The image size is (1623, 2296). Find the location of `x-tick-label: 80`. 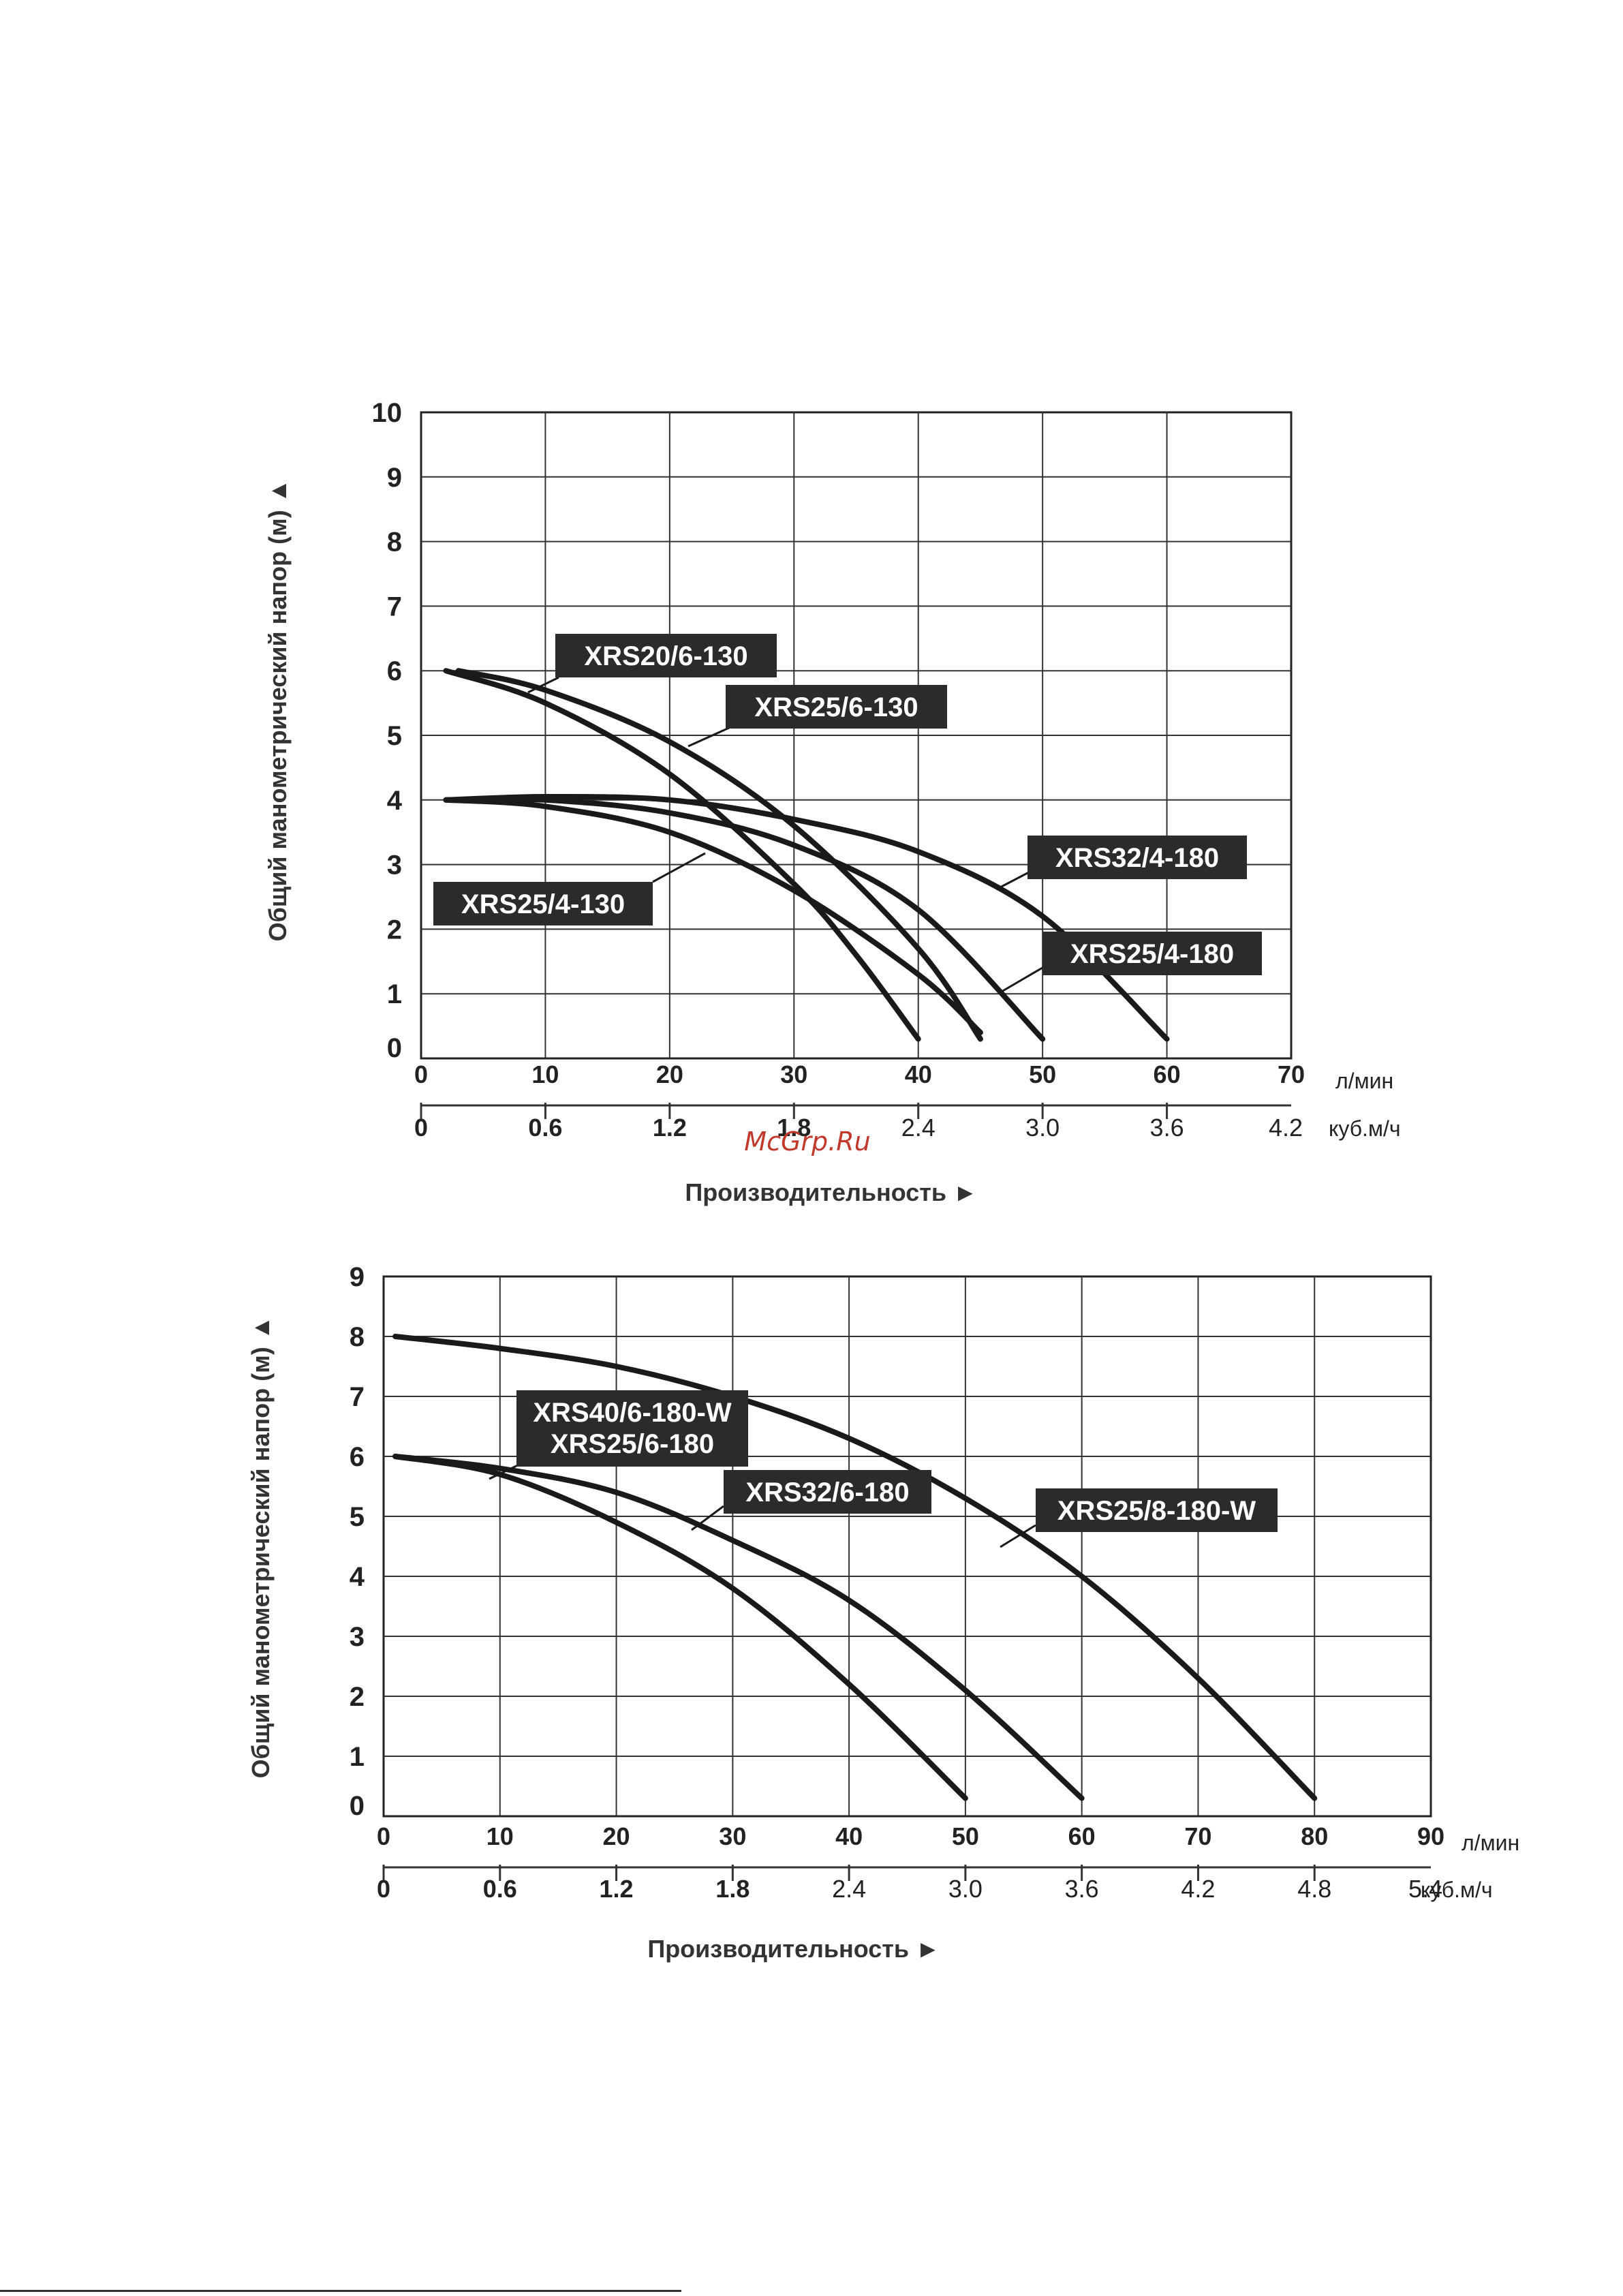

x-tick-label: 80 is located at coordinates (1314, 1836).